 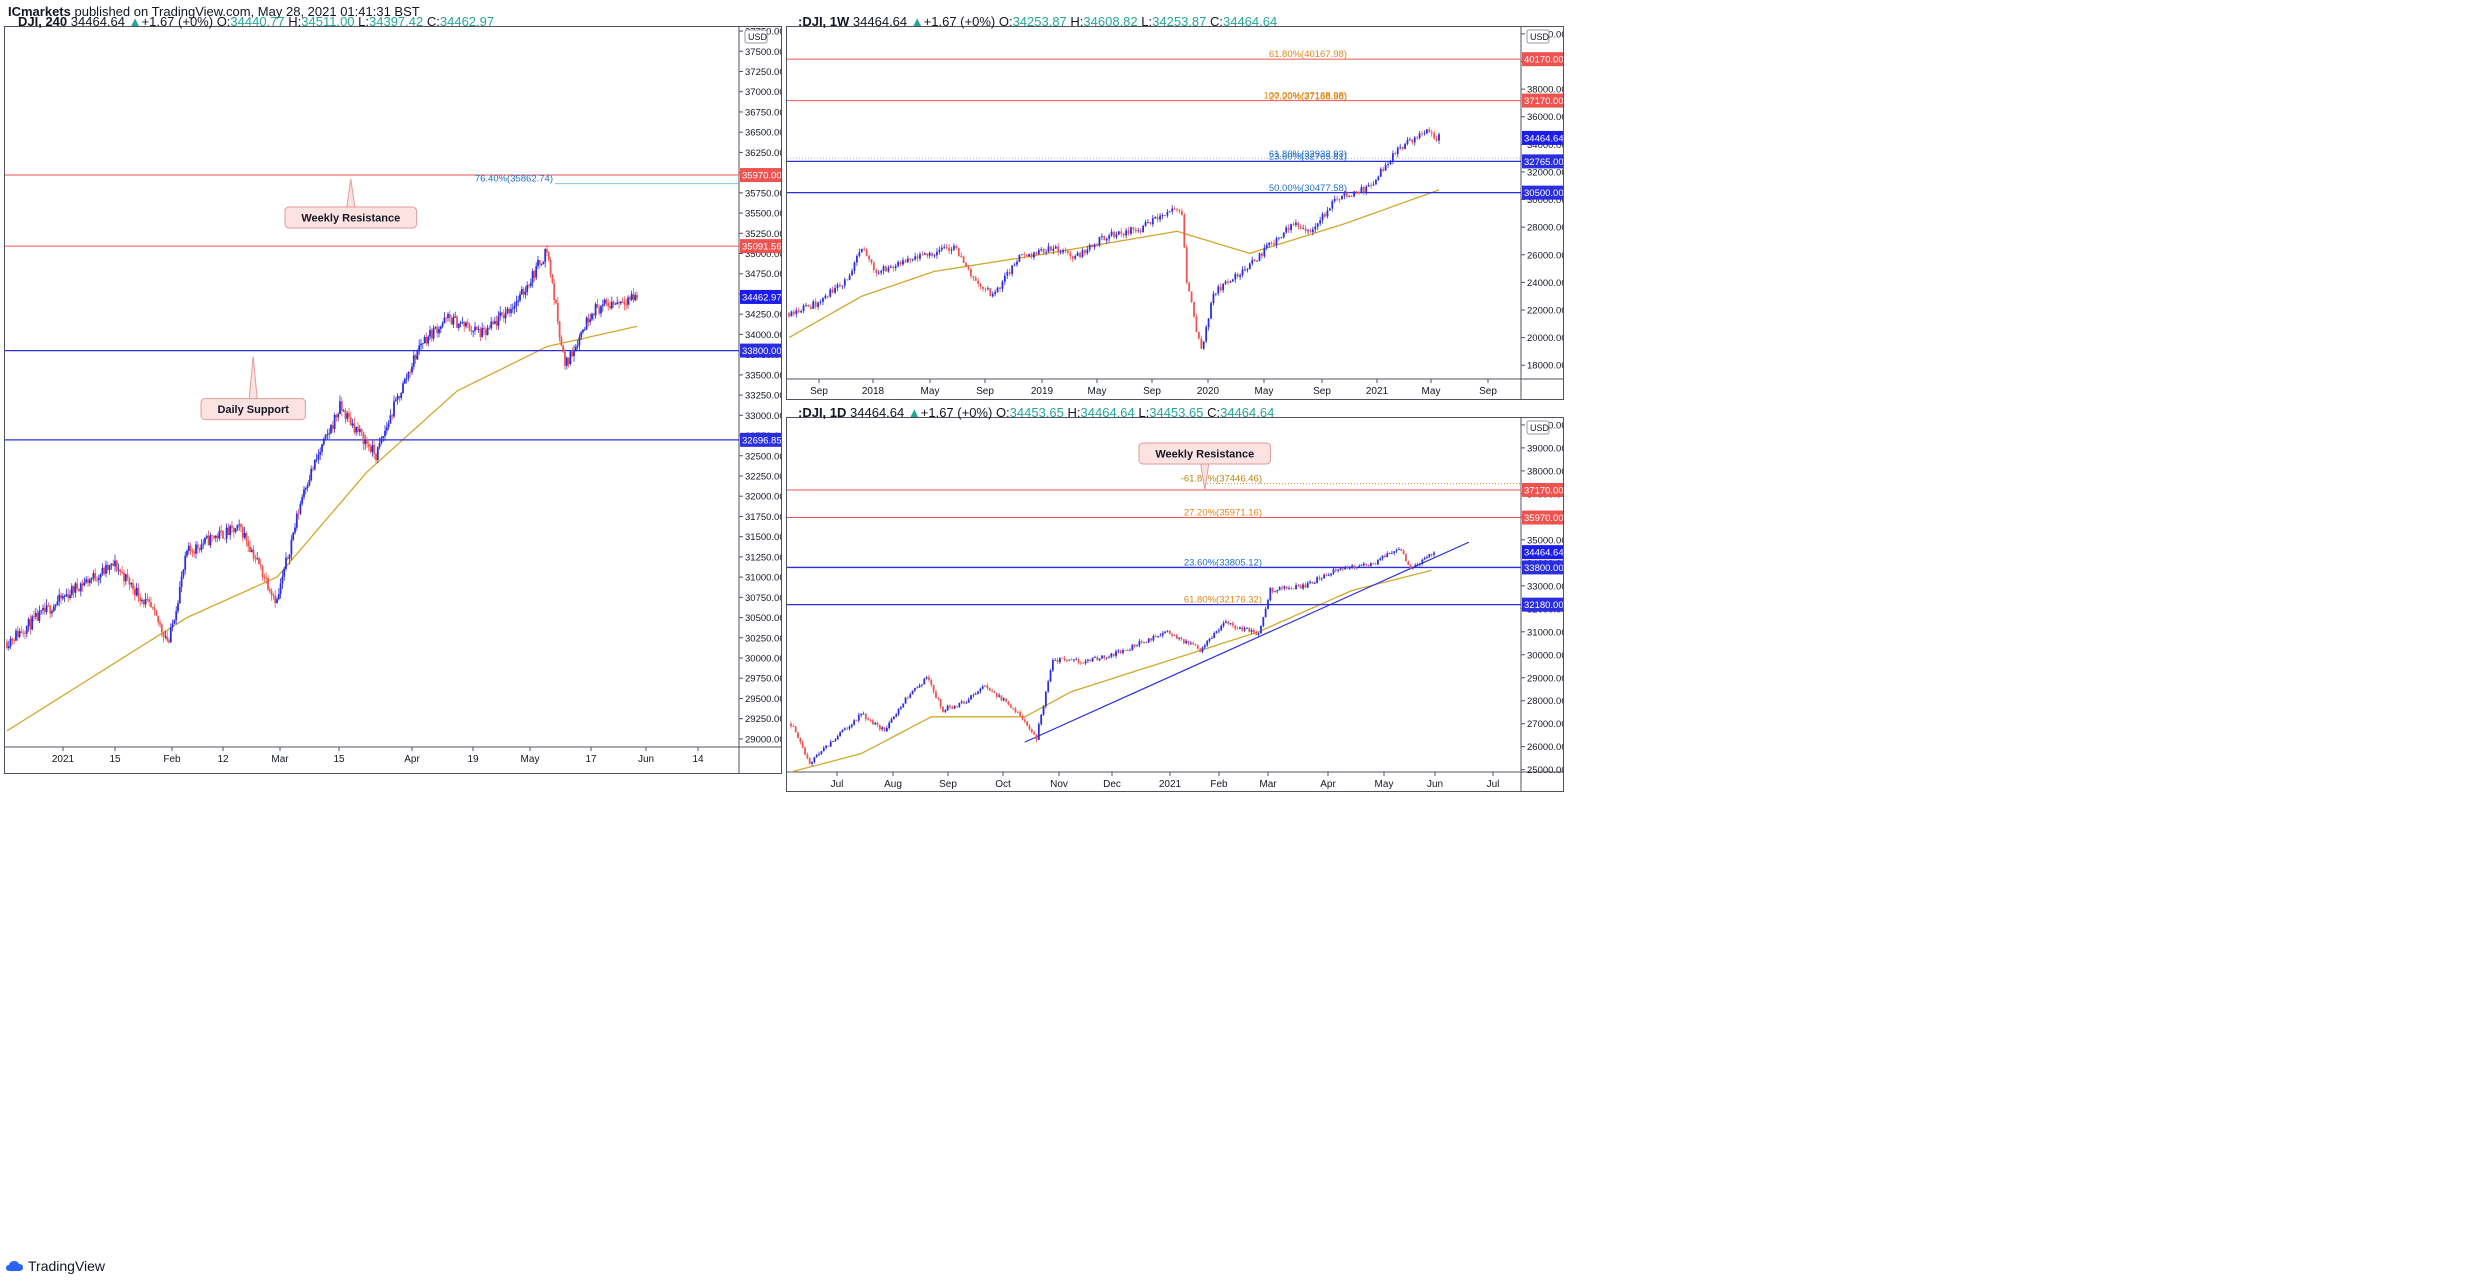 What do you see at coordinates (43, 21) in the screenshot?
I see `symbol-label: DJI, 240` at bounding box center [43, 21].